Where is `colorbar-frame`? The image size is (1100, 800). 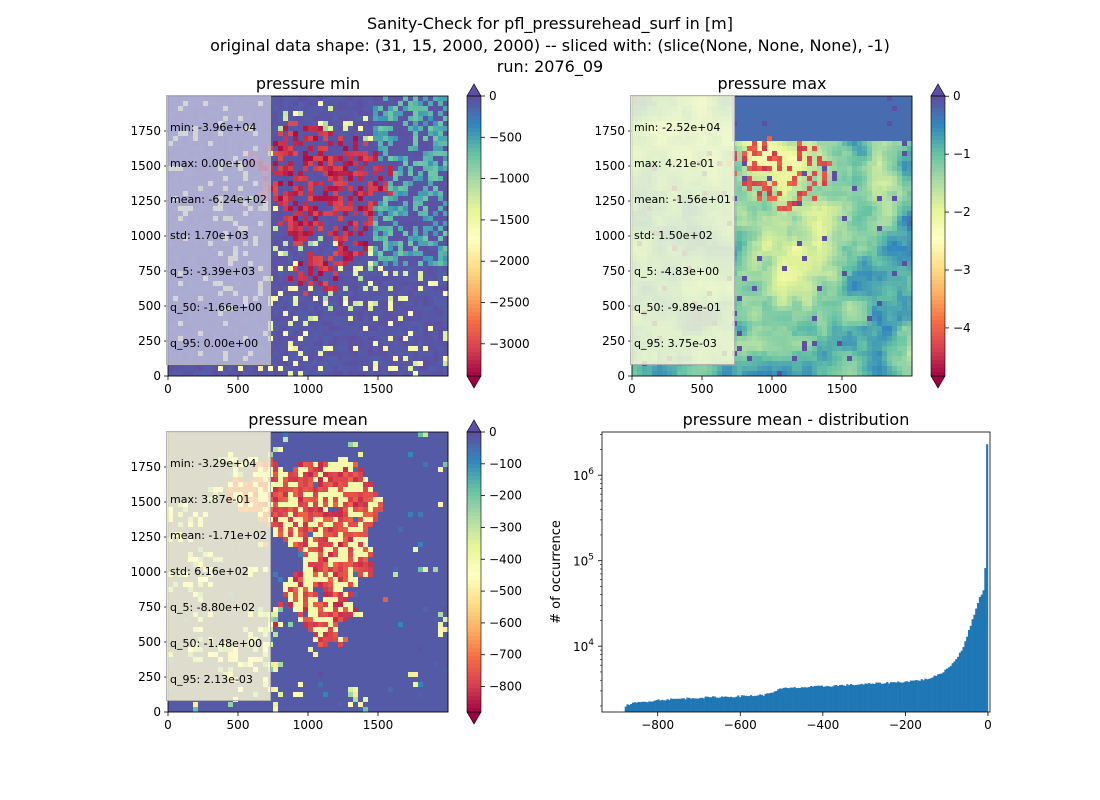 colorbar-frame is located at coordinates (474, 236).